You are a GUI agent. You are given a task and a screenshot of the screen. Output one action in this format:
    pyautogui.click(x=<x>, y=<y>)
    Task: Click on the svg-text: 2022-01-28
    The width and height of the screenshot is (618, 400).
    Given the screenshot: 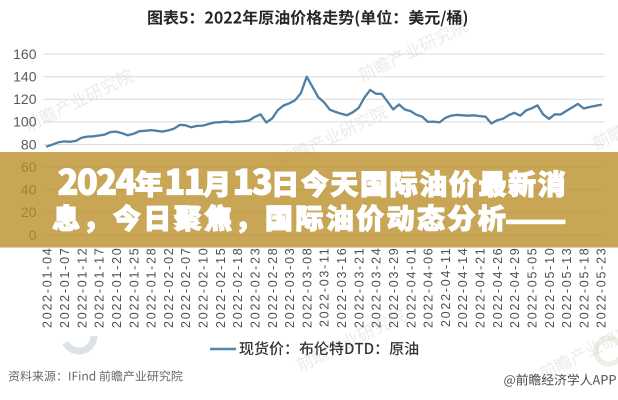 What is the action you would take?
    pyautogui.click(x=152, y=287)
    